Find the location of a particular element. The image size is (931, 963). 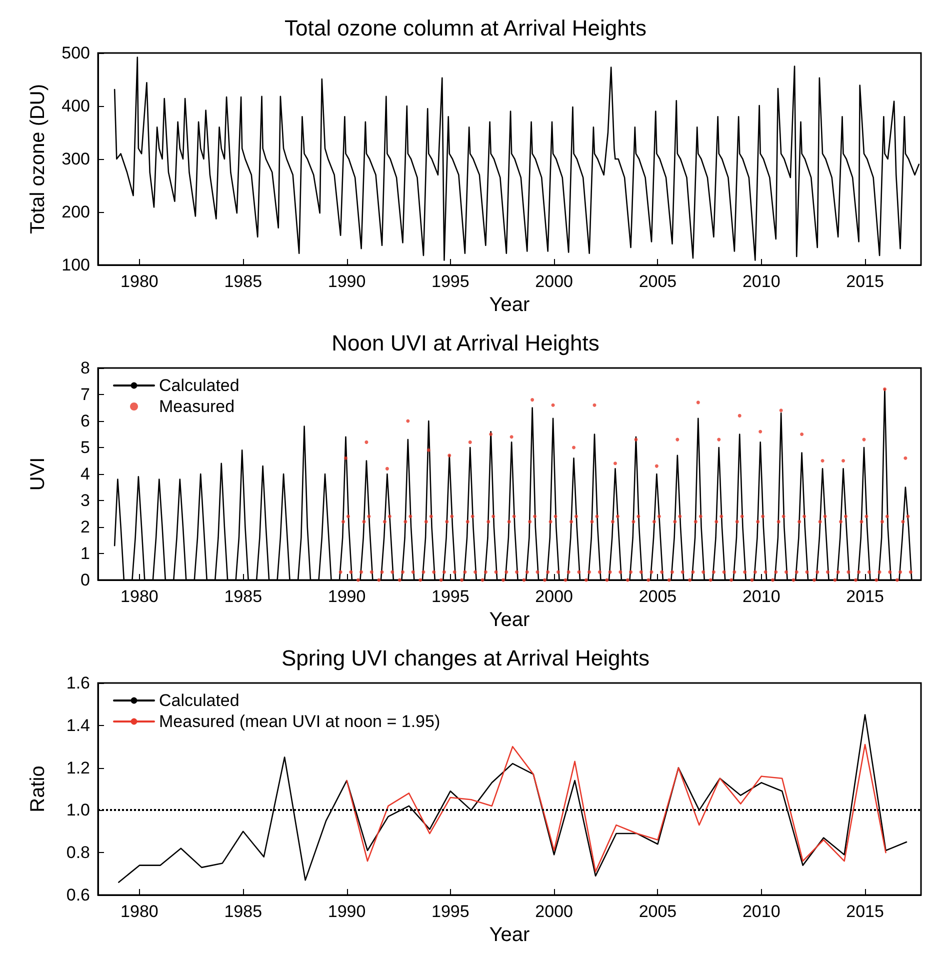

y-tick-label: 1.2 is located at coordinates (78, 768).